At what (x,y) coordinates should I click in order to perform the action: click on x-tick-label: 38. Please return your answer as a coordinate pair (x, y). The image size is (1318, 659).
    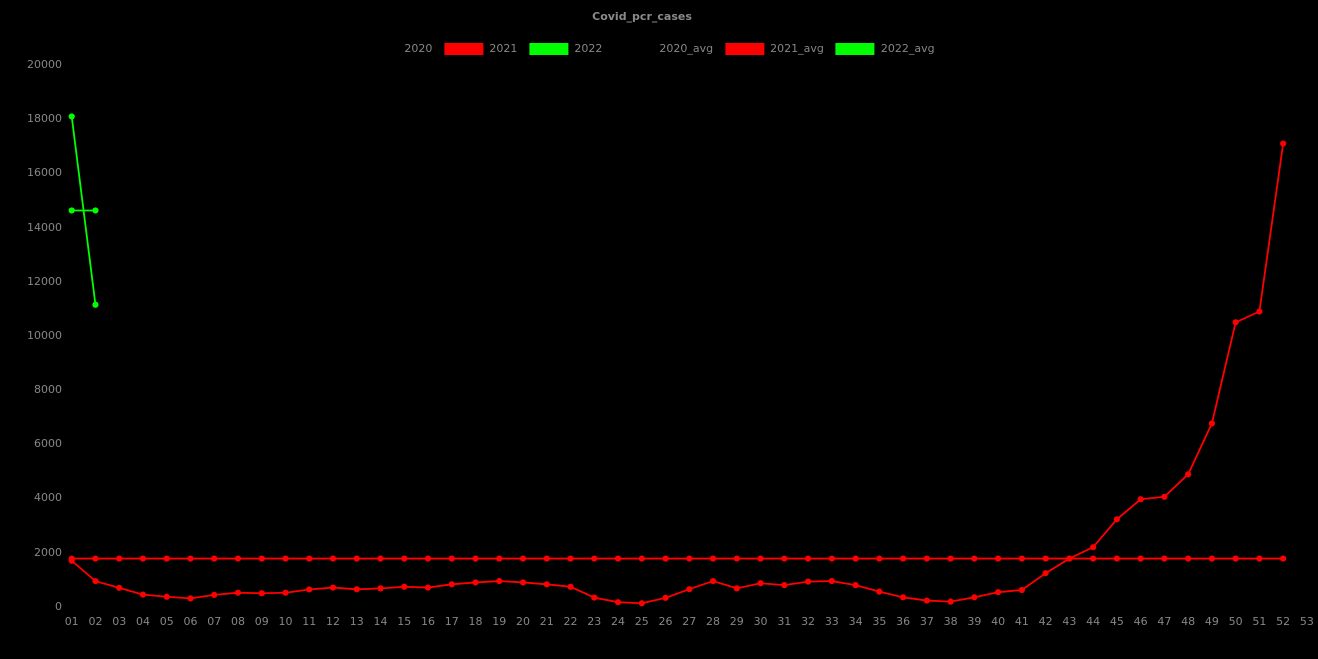
    Looking at the image, I should click on (950, 621).